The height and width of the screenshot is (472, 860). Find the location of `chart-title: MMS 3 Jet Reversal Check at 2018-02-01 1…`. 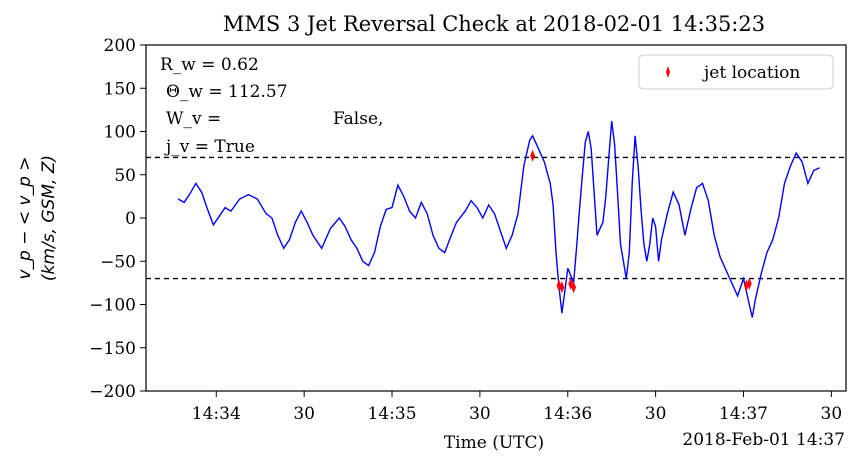

chart-title: MMS 3 Jet Reversal Check at 2018-02-01 1… is located at coordinates (494, 24).